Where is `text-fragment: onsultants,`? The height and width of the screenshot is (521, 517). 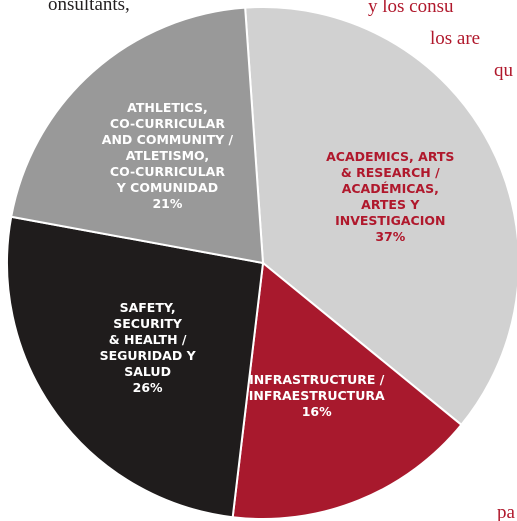 text-fragment: onsultants, is located at coordinates (89, 7).